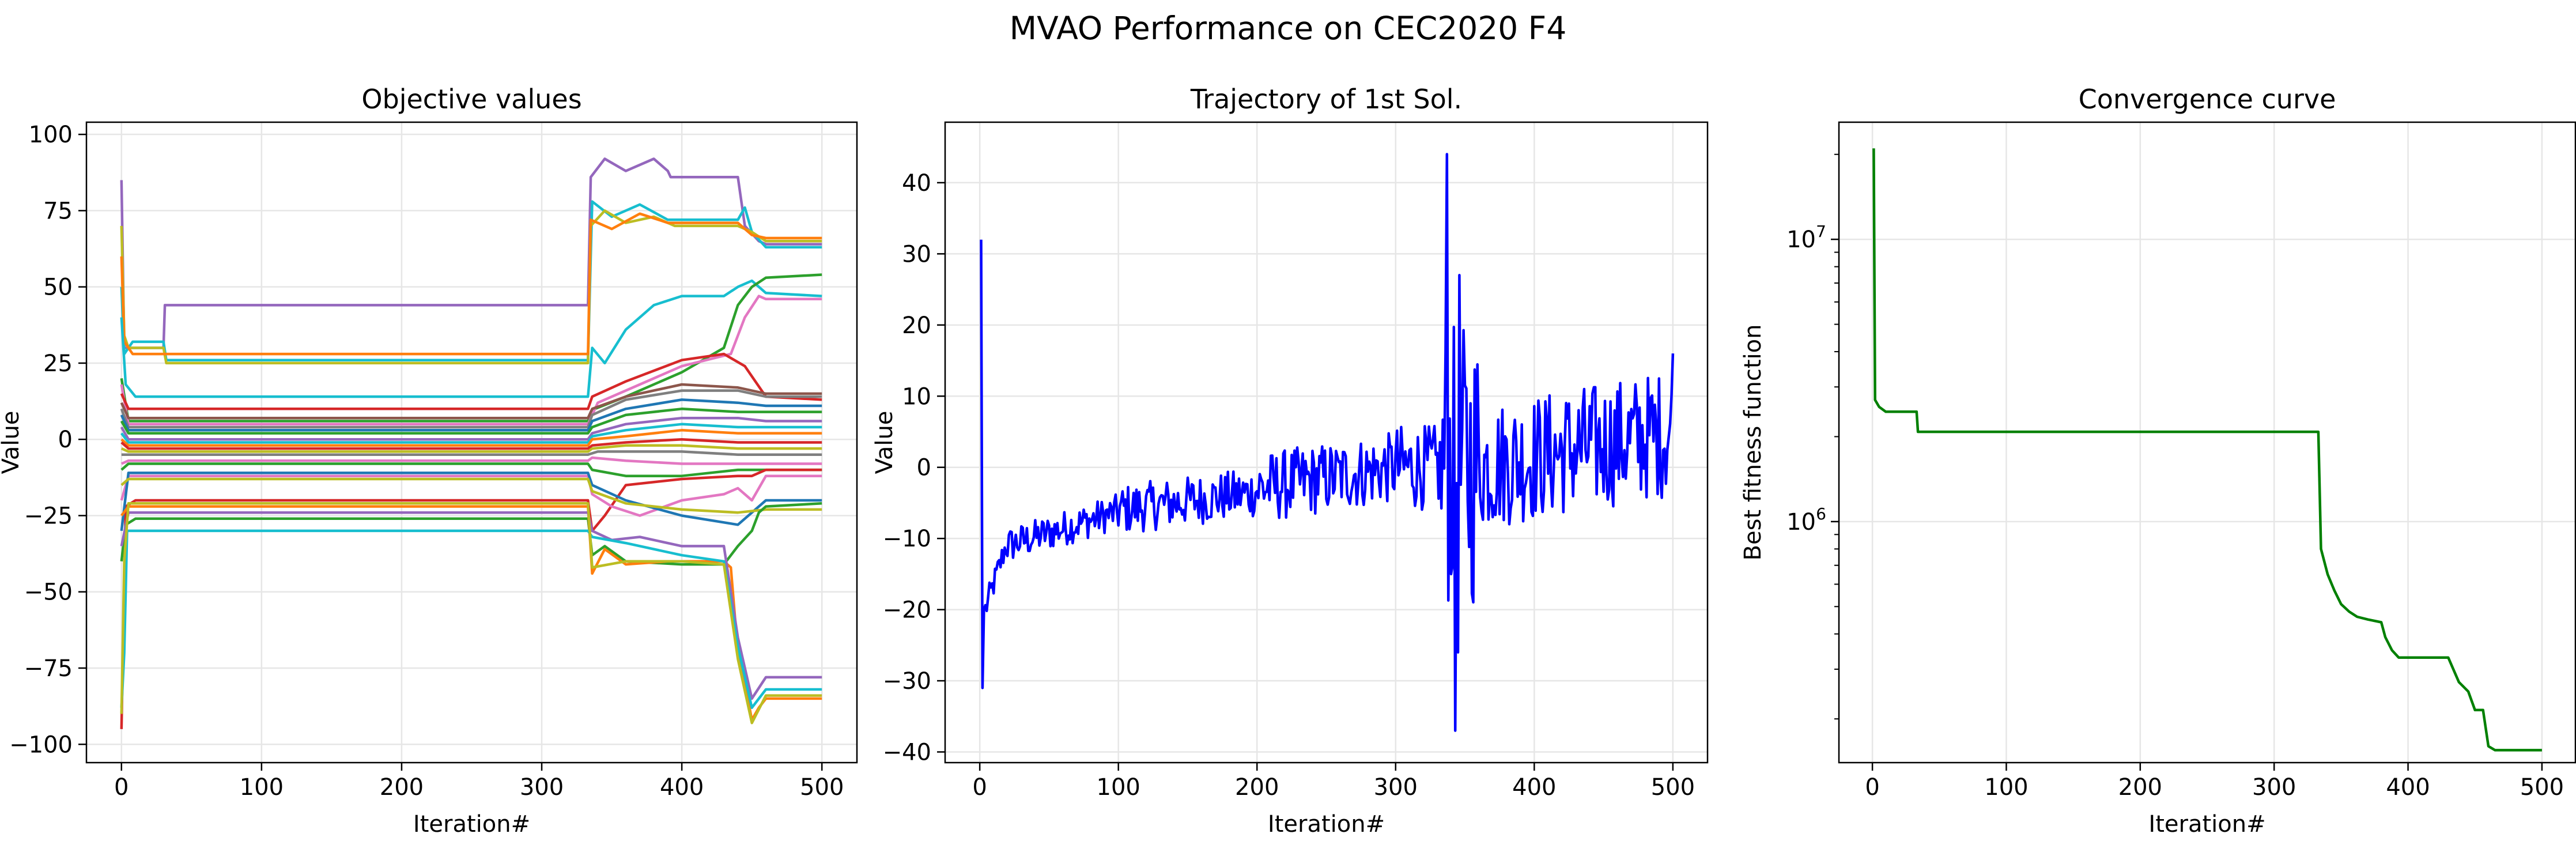  I want to click on y-axis-label: Best fitness function, so click(1753, 443).